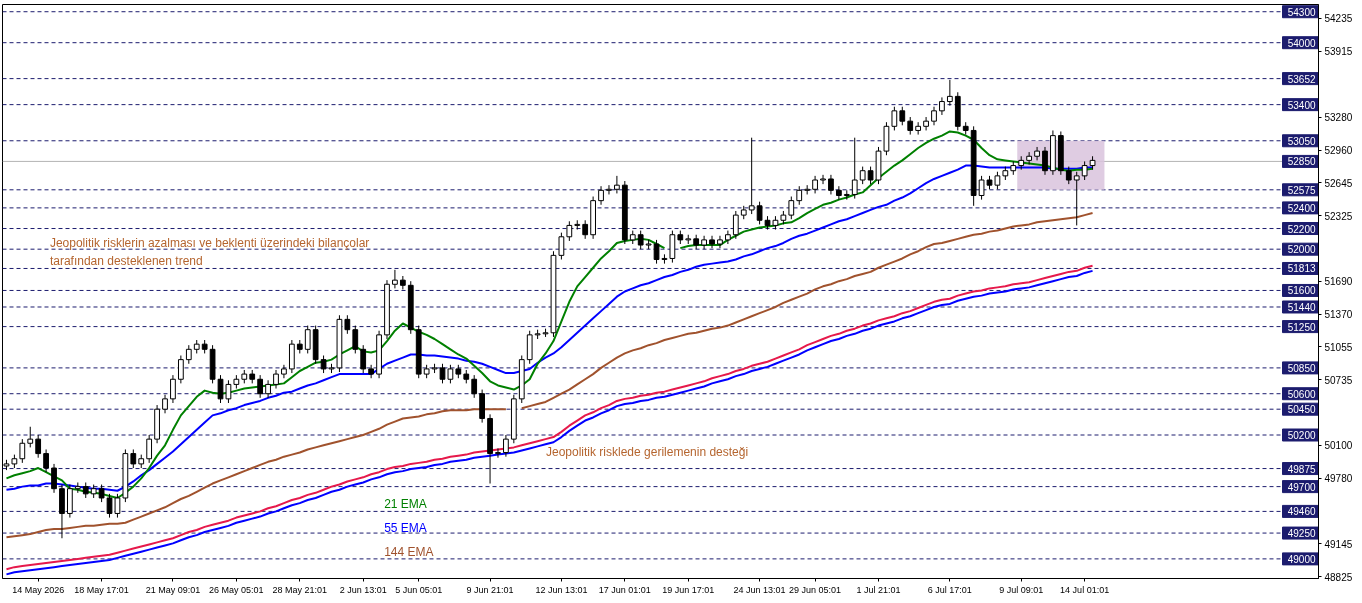 The height and width of the screenshot is (603, 1362). What do you see at coordinates (363, 589) in the screenshot?
I see `x-tick-label: 2 Jun 13:01` at bounding box center [363, 589].